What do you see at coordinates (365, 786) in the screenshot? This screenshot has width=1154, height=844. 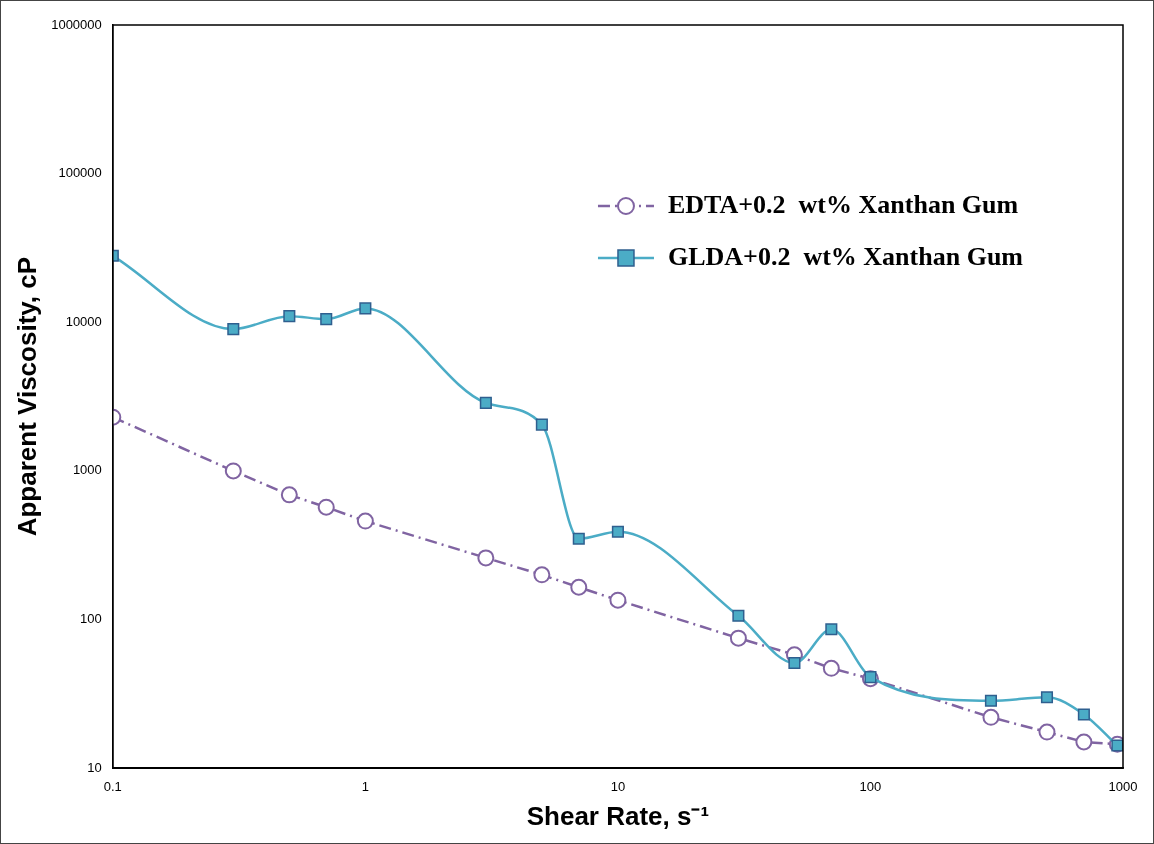 I see `x-tick-label: 1` at bounding box center [365, 786].